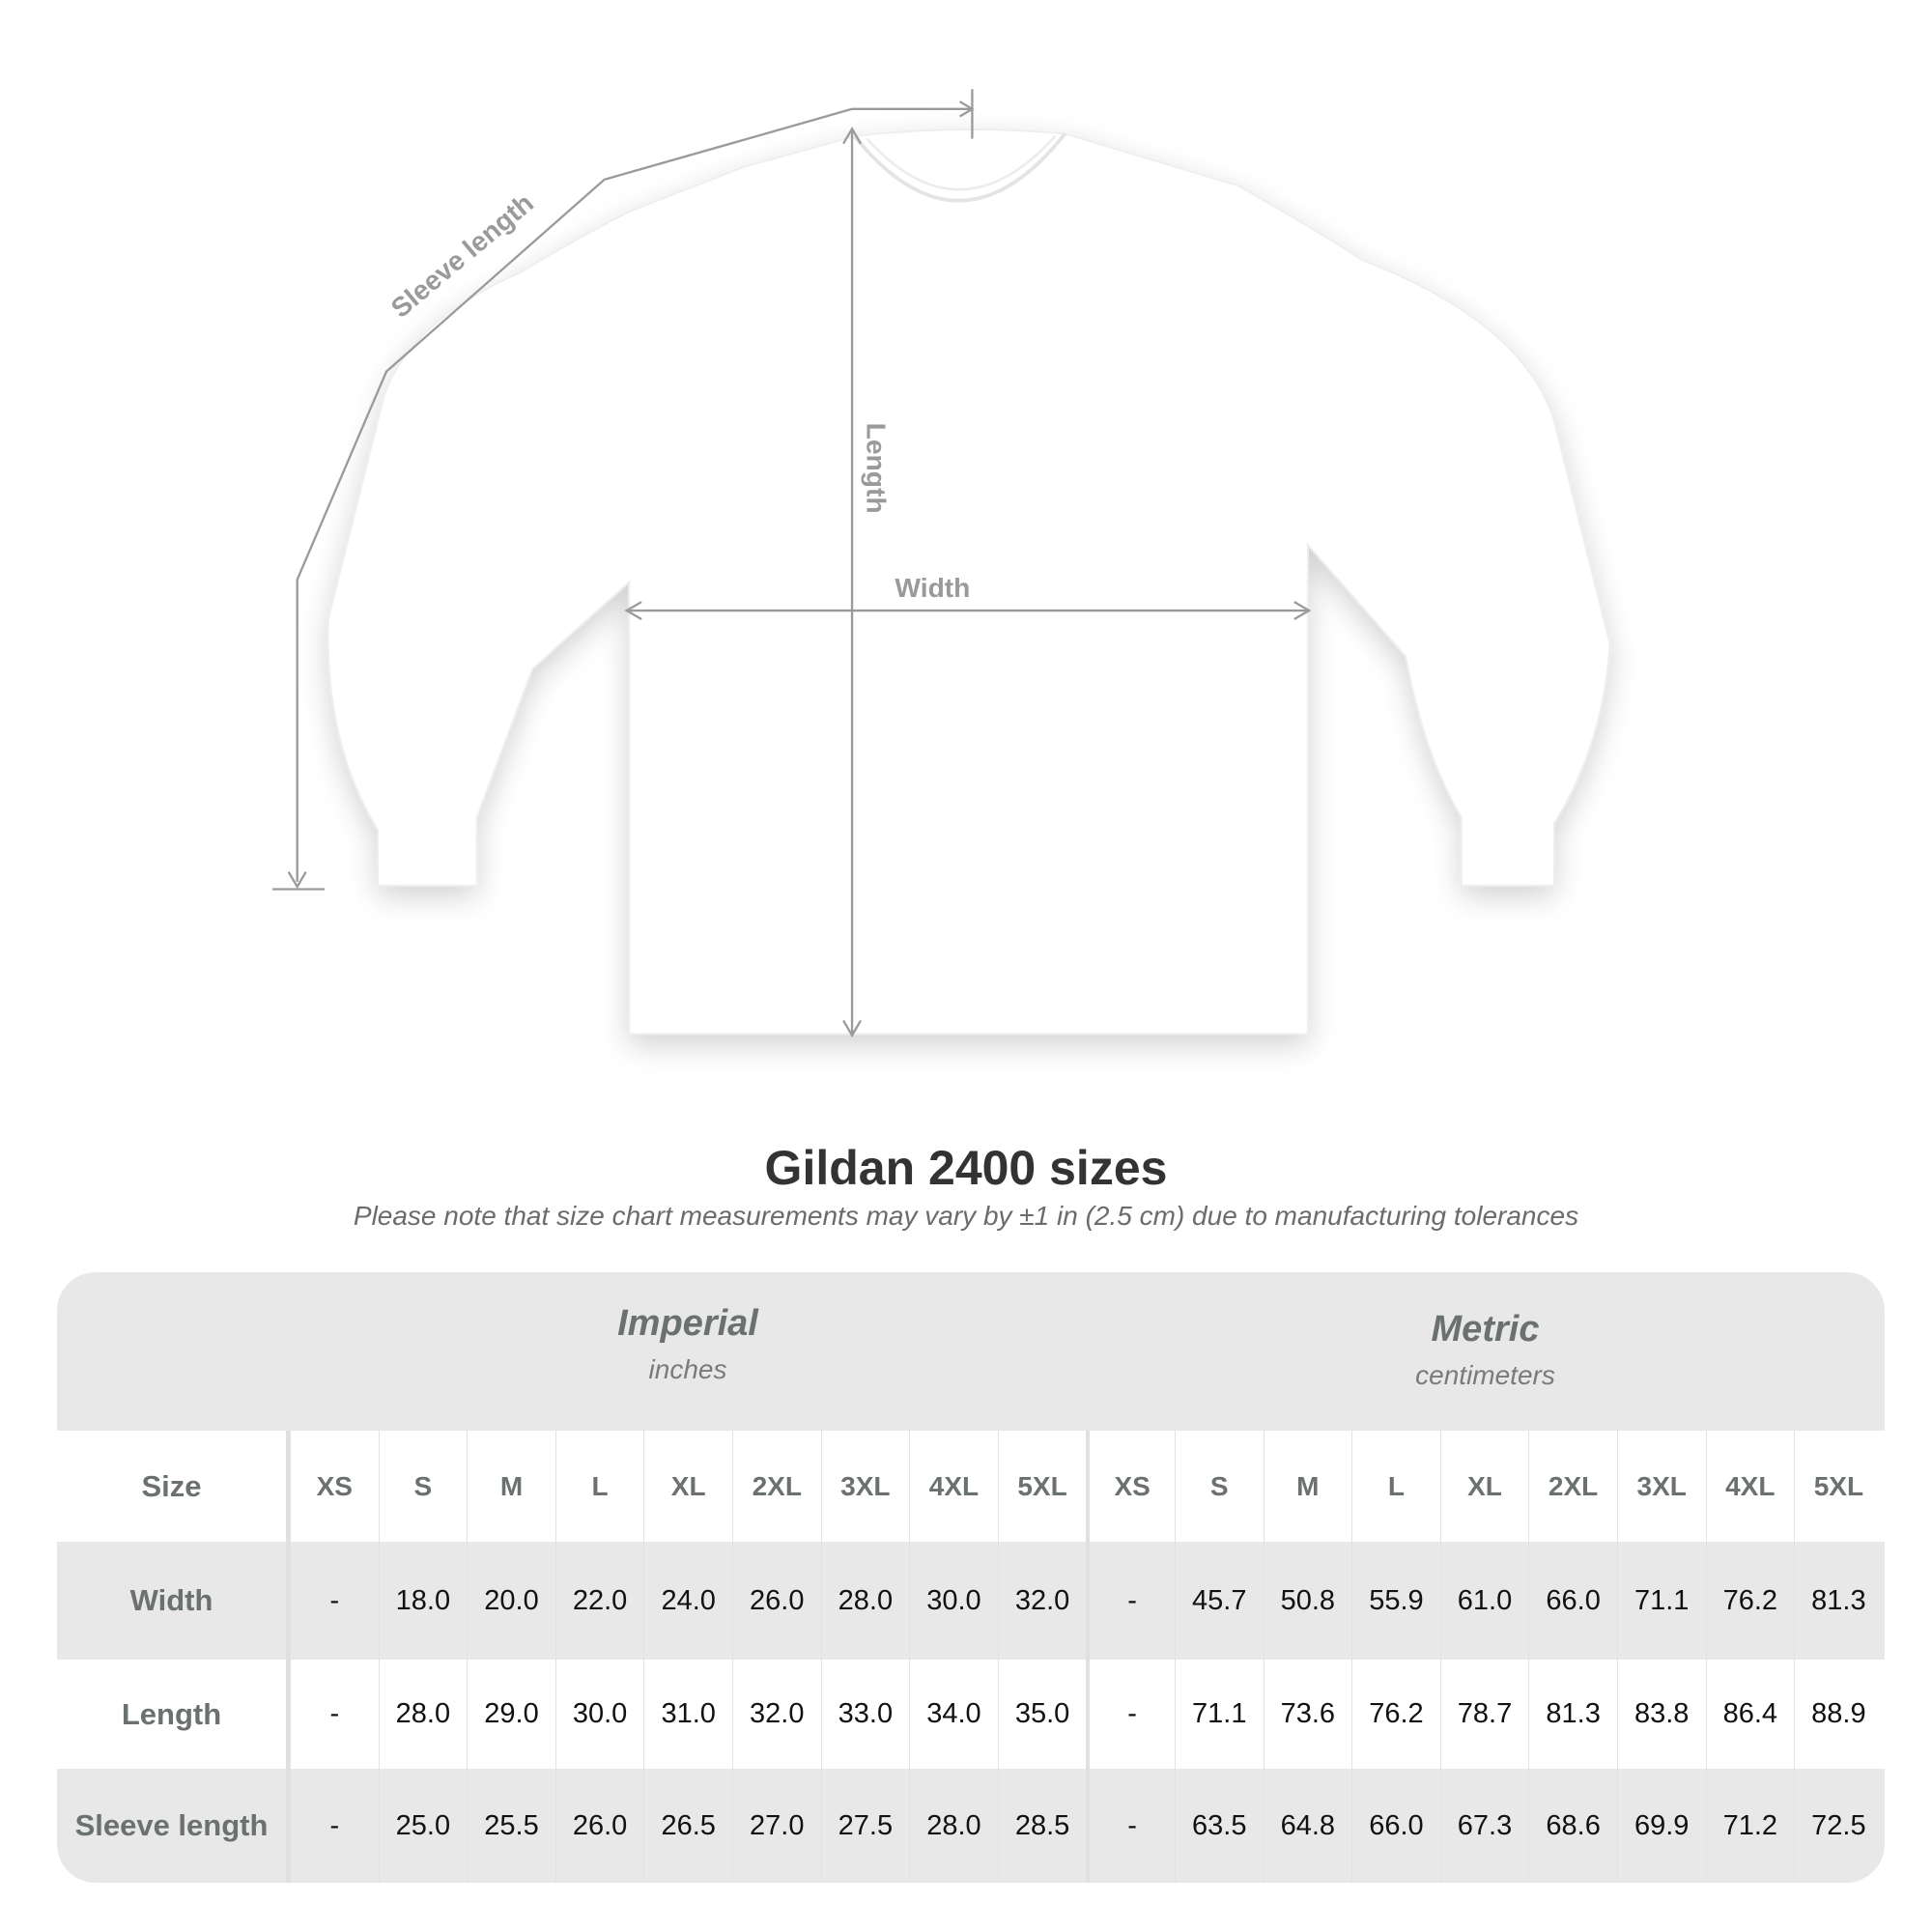 This screenshot has width=1932, height=1932. What do you see at coordinates (1484, 1826) in the screenshot?
I see `metric-value-cell: 67.3` at bounding box center [1484, 1826].